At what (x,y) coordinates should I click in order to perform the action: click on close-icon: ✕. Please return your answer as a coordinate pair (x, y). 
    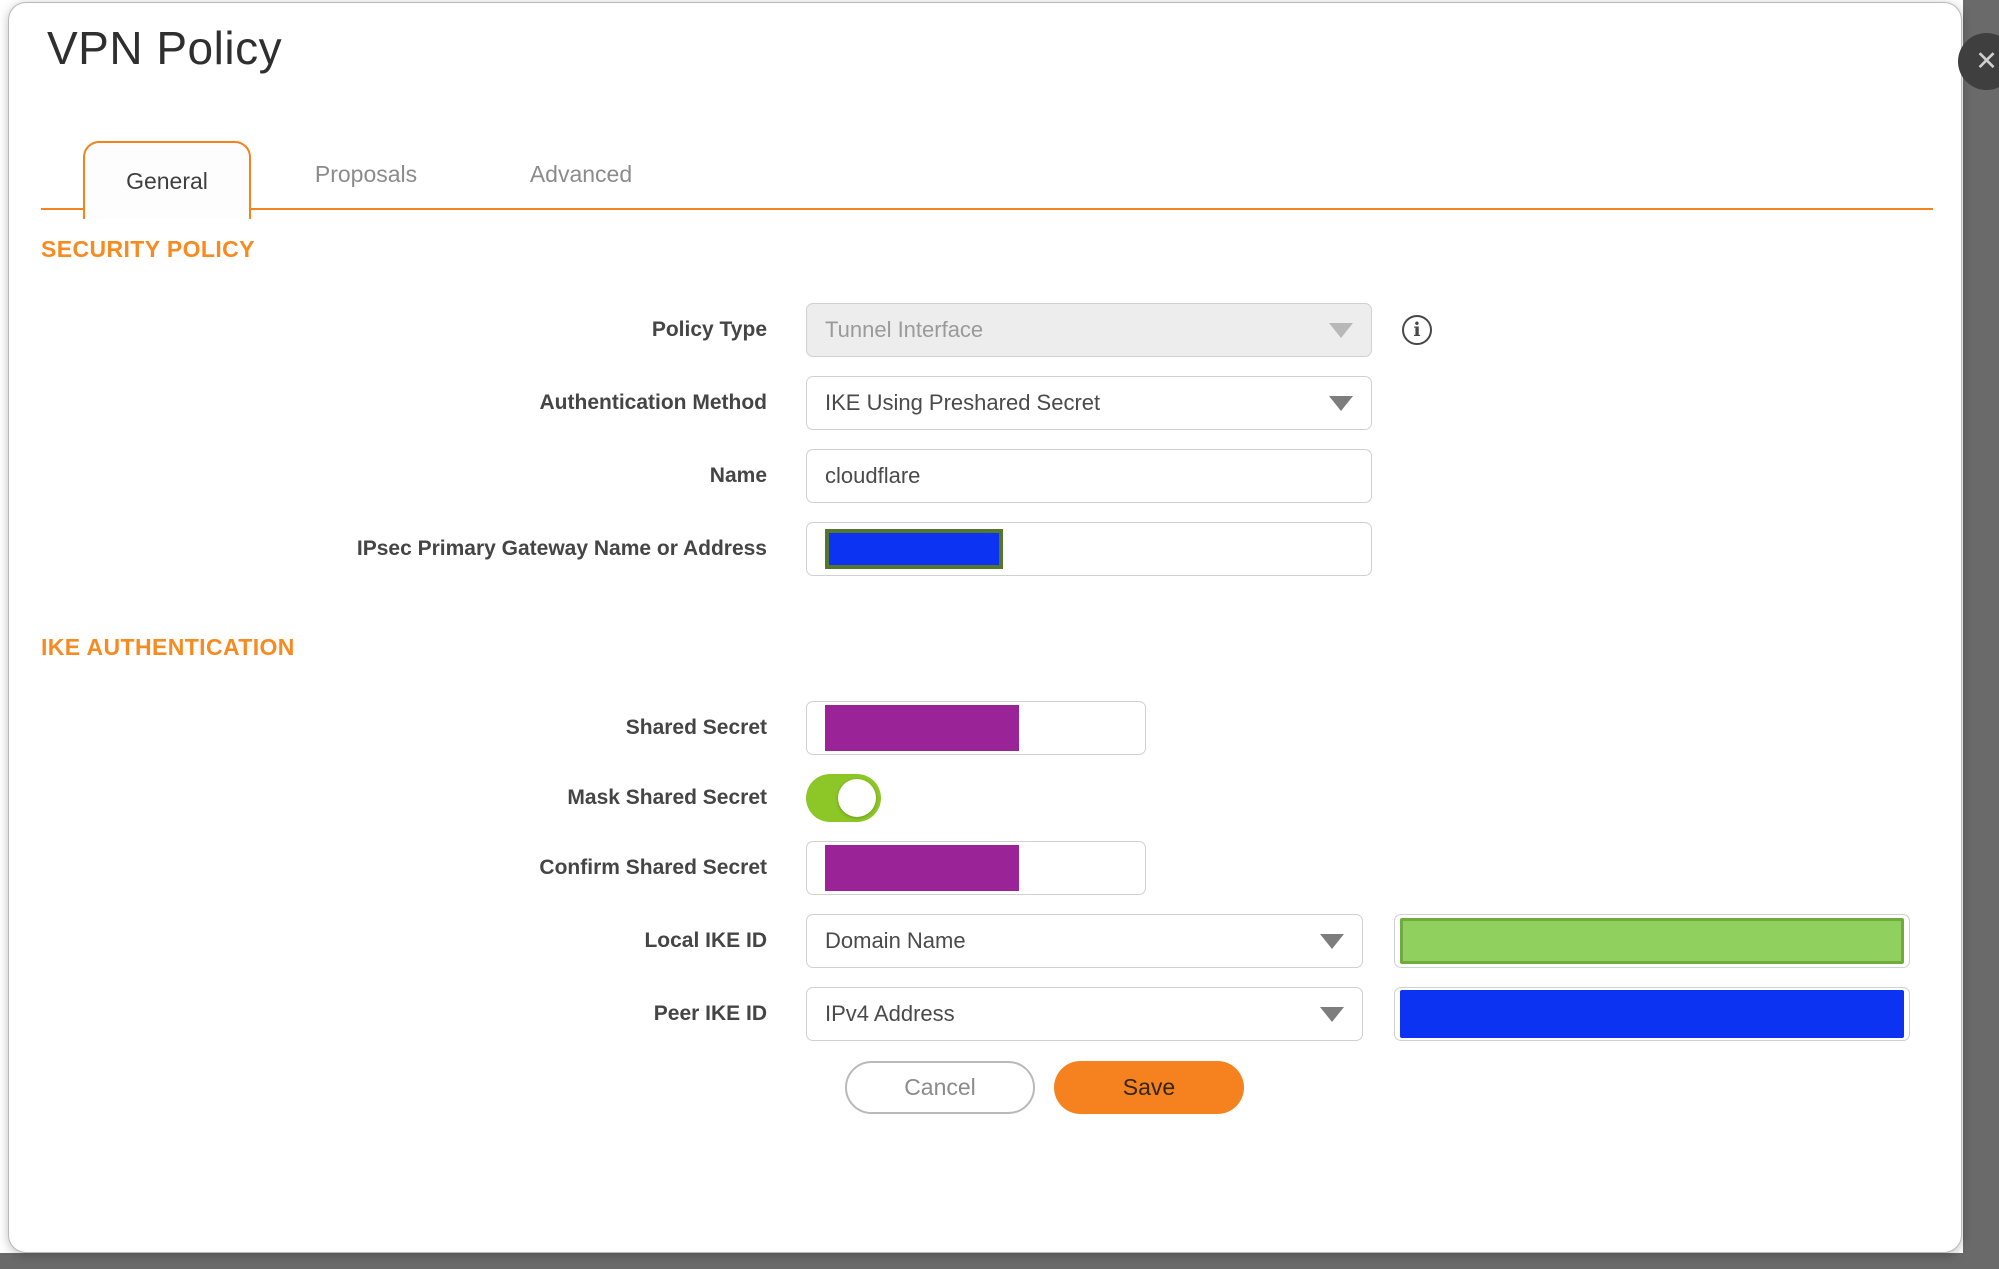
    Looking at the image, I should click on (1986, 61).